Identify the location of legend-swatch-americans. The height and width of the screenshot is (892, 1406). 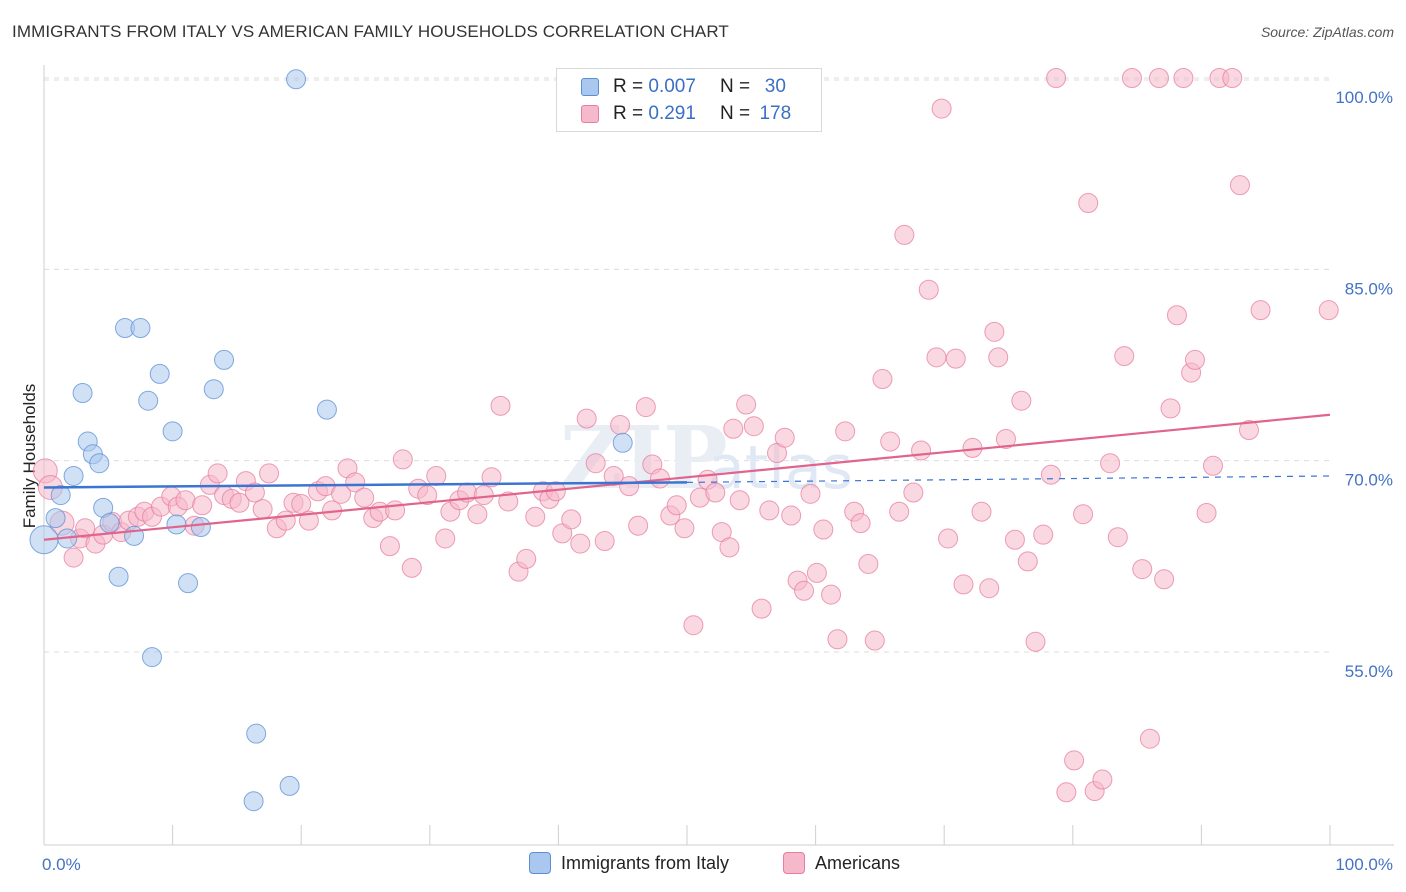
(590, 114).